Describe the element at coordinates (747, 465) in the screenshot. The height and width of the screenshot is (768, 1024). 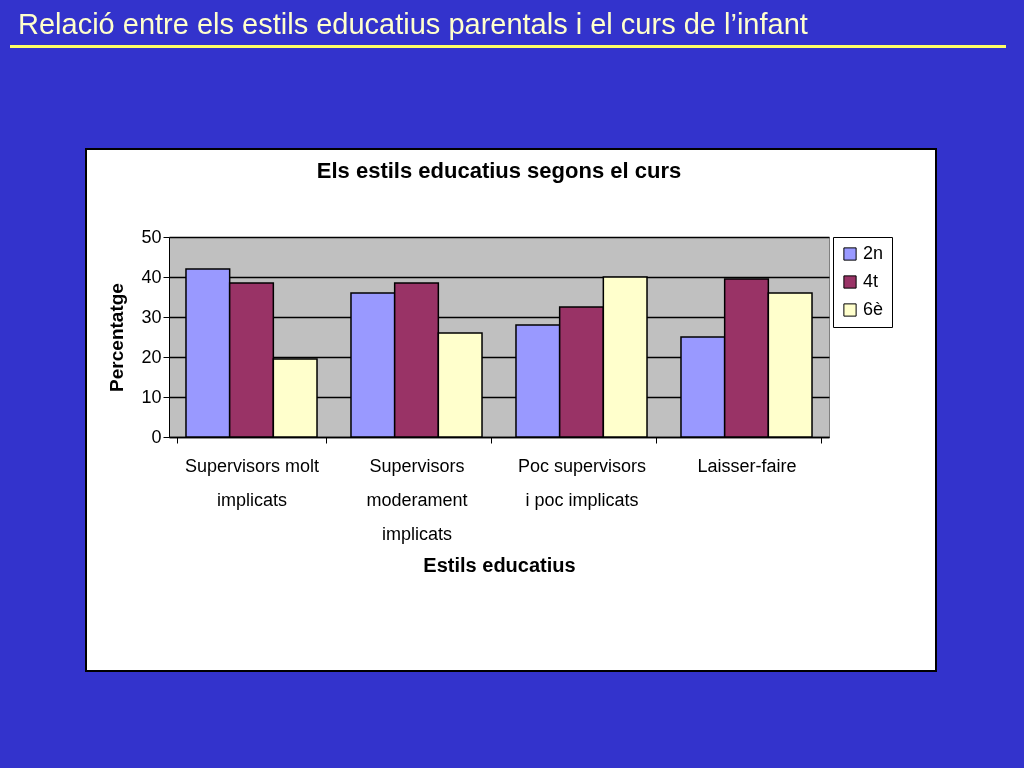
I see `x-tick-label: Laisser-faire` at that location.